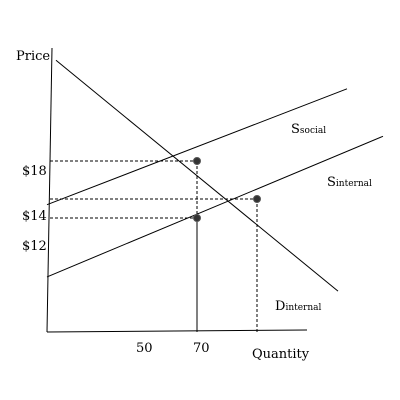  What do you see at coordinates (280, 306) in the screenshot?
I see `d-internal-base: D` at bounding box center [280, 306].